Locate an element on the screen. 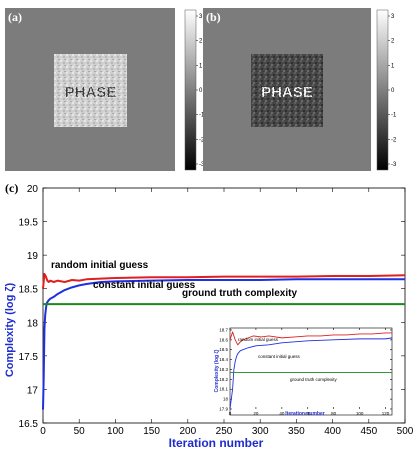 Image resolution: width=415 pixels, height=460 pixels. inset-x-axis-label: Iteration number is located at coordinates (305, 414).